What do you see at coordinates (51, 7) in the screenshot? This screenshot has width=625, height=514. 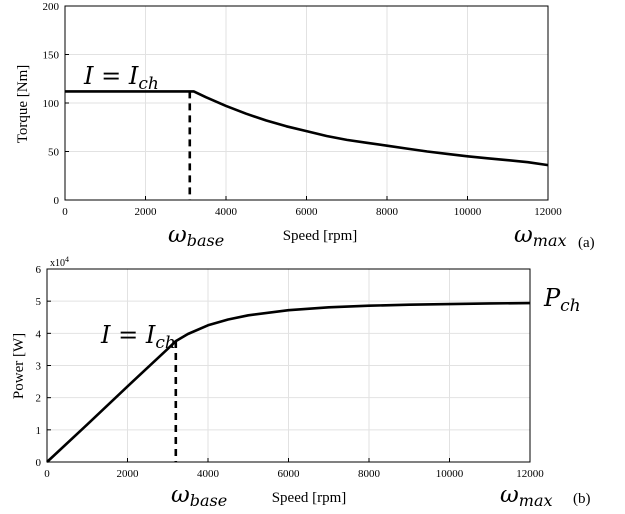 I see `y-tick-label: 200` at bounding box center [51, 7].